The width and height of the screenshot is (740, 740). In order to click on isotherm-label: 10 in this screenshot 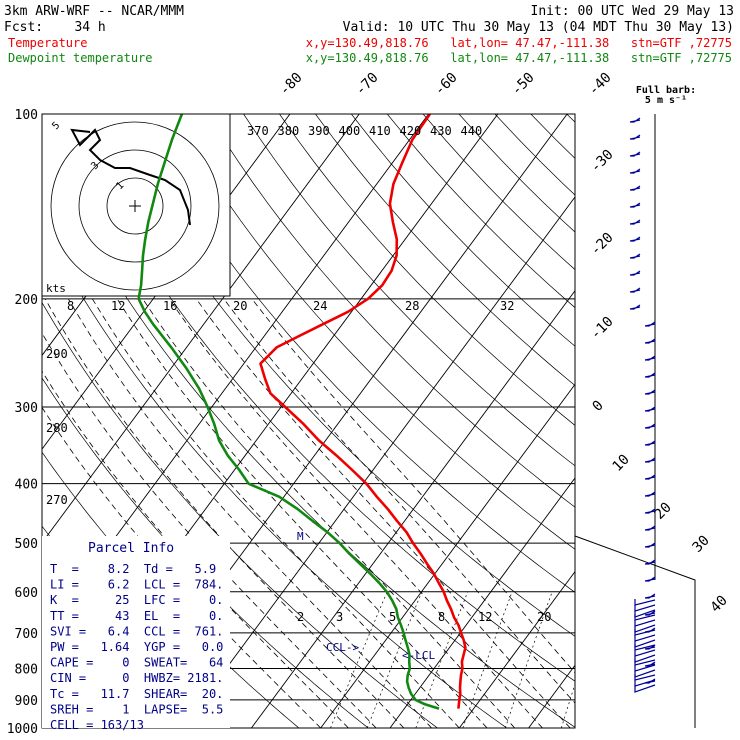, I will do `click(621, 463)`.